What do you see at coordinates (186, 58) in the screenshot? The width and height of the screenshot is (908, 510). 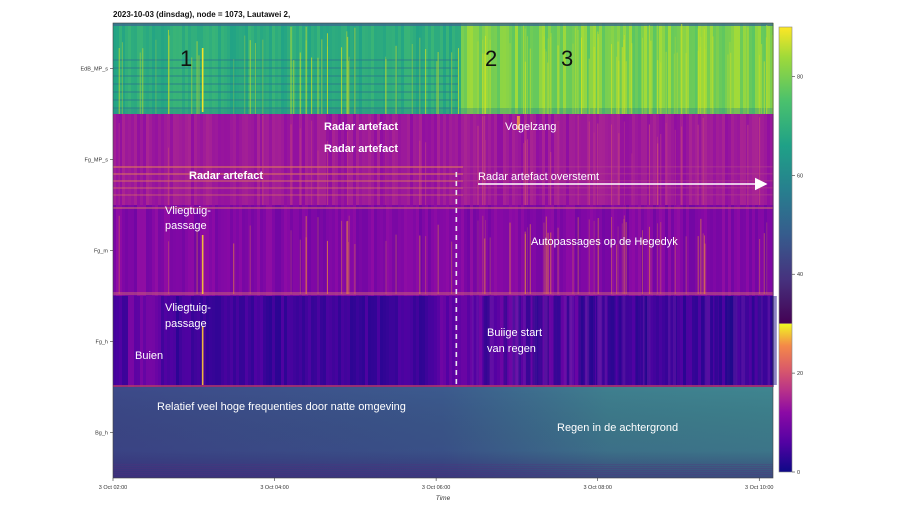 I see `annotation-label: 1` at bounding box center [186, 58].